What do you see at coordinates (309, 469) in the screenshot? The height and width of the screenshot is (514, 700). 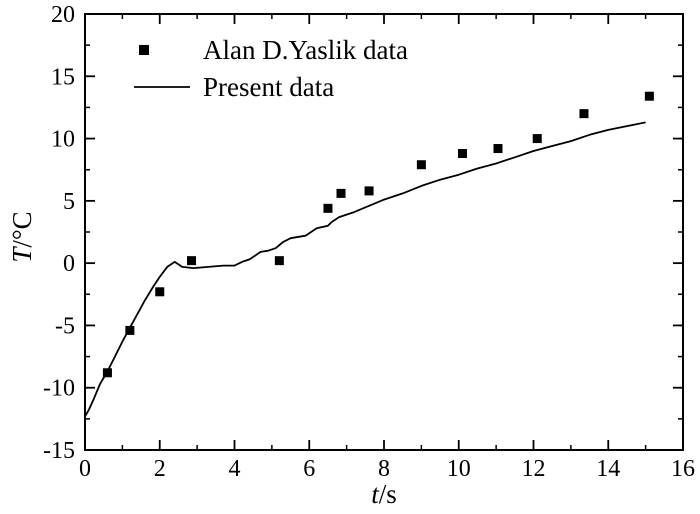 I see `x-tick-label: 6` at bounding box center [309, 469].